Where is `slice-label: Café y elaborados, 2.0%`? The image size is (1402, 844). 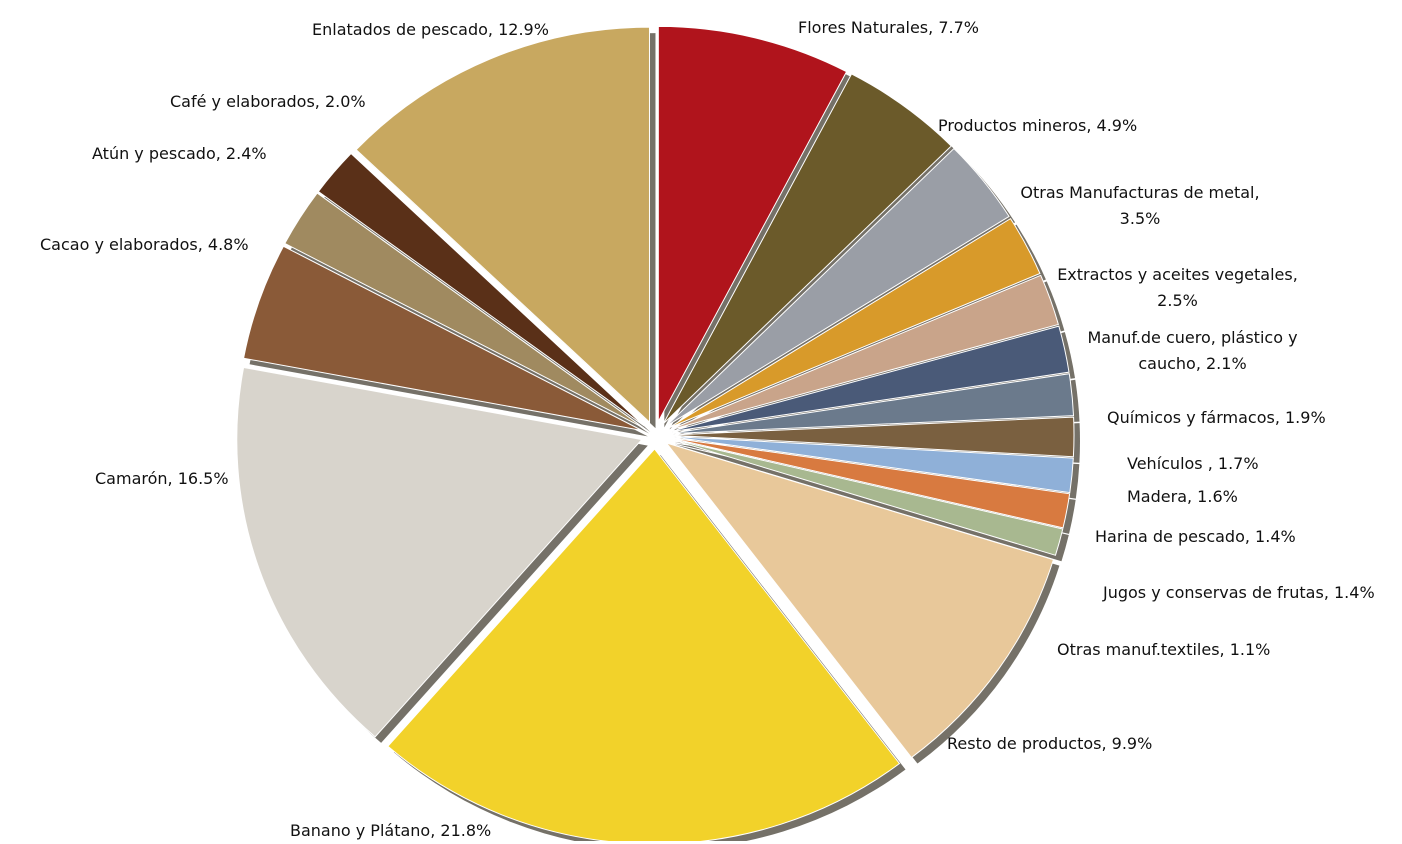 slice-label: Café y elaborados, 2.0% is located at coordinates (268, 102).